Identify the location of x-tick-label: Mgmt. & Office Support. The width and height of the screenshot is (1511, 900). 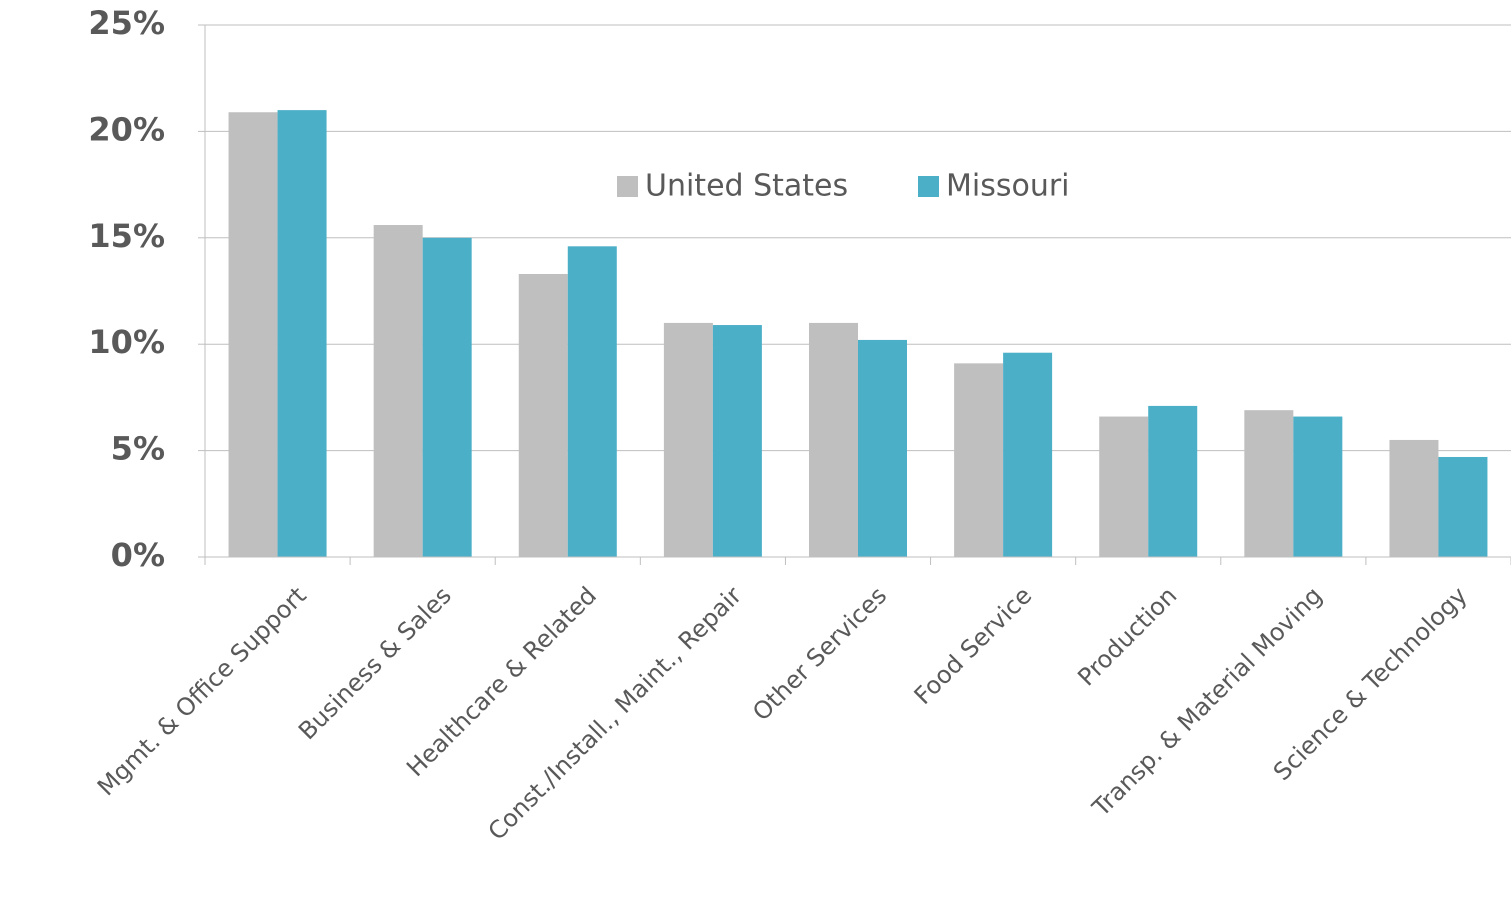
(202, 691).